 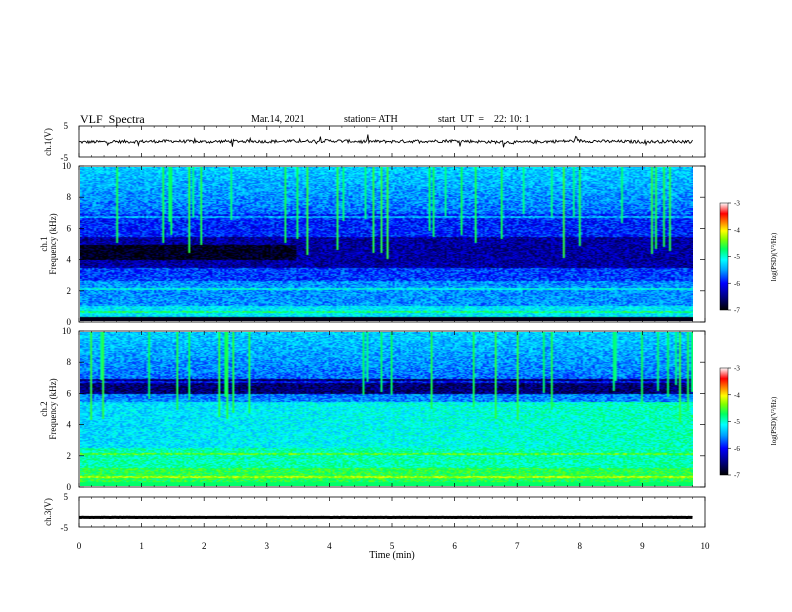 What do you see at coordinates (391, 555) in the screenshot?
I see `x-axis-label: Time (min)` at bounding box center [391, 555].